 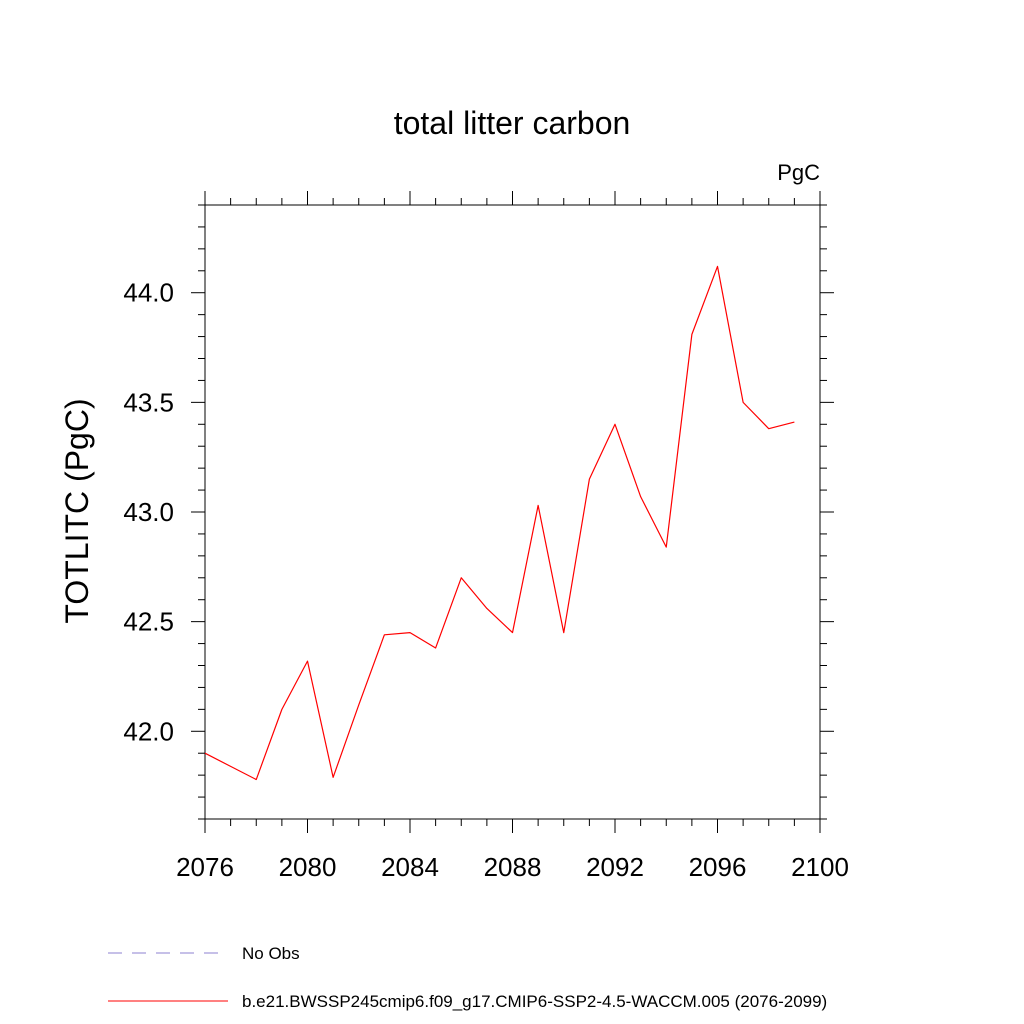 What do you see at coordinates (148, 293) in the screenshot?
I see `y-tick-label: 44.0` at bounding box center [148, 293].